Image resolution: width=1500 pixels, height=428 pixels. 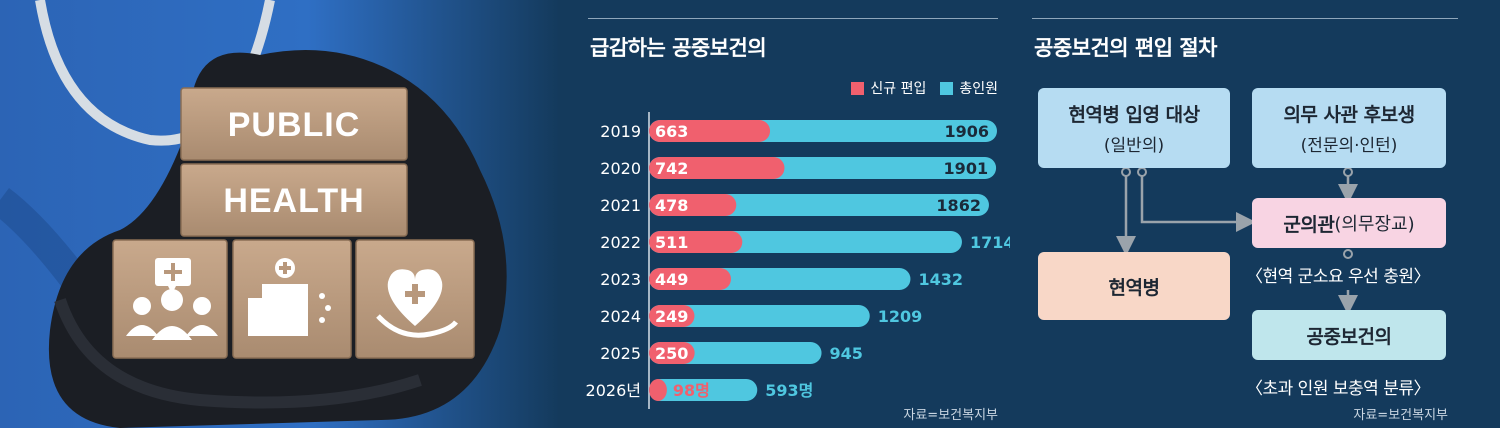 I want to click on medical-team-icon, so click(x=172, y=299).